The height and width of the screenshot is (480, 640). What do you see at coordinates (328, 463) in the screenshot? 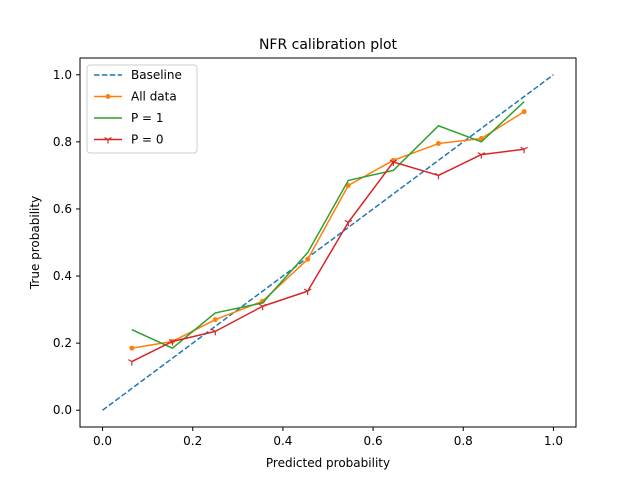
I see `x-axis-label: Predicted probability` at bounding box center [328, 463].